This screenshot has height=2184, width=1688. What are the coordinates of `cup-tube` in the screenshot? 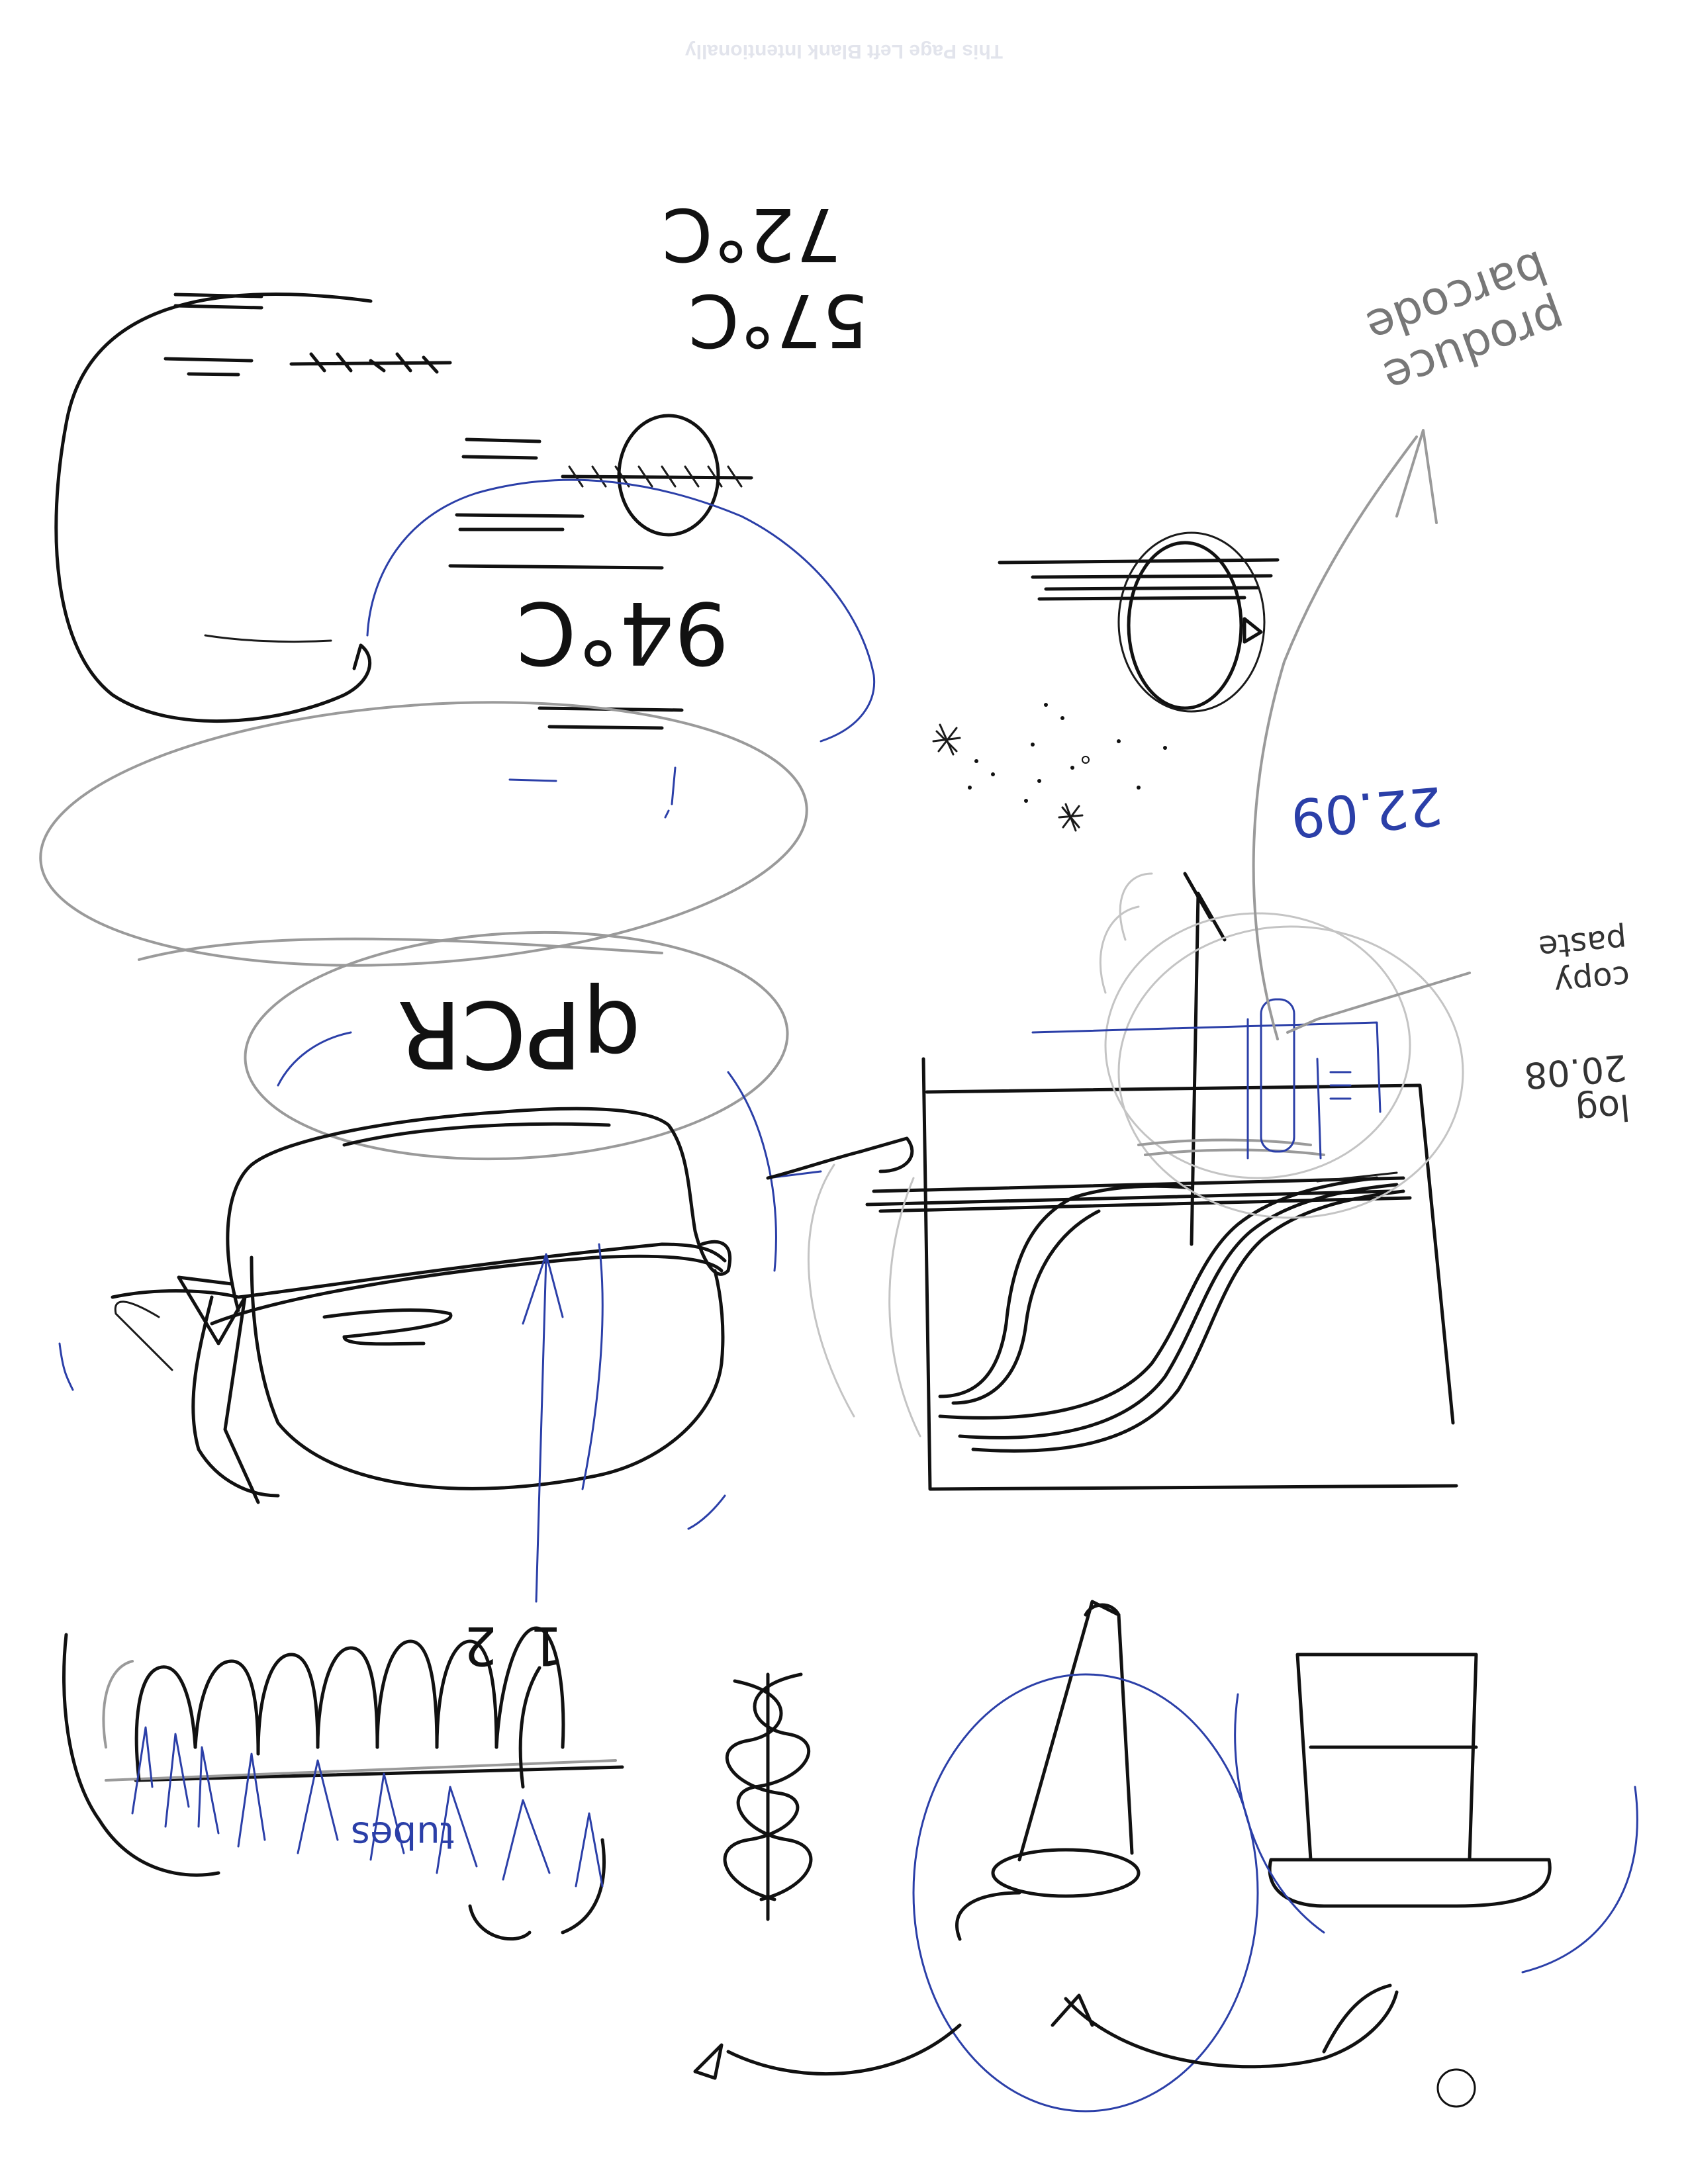 It's located at (1436, 1814).